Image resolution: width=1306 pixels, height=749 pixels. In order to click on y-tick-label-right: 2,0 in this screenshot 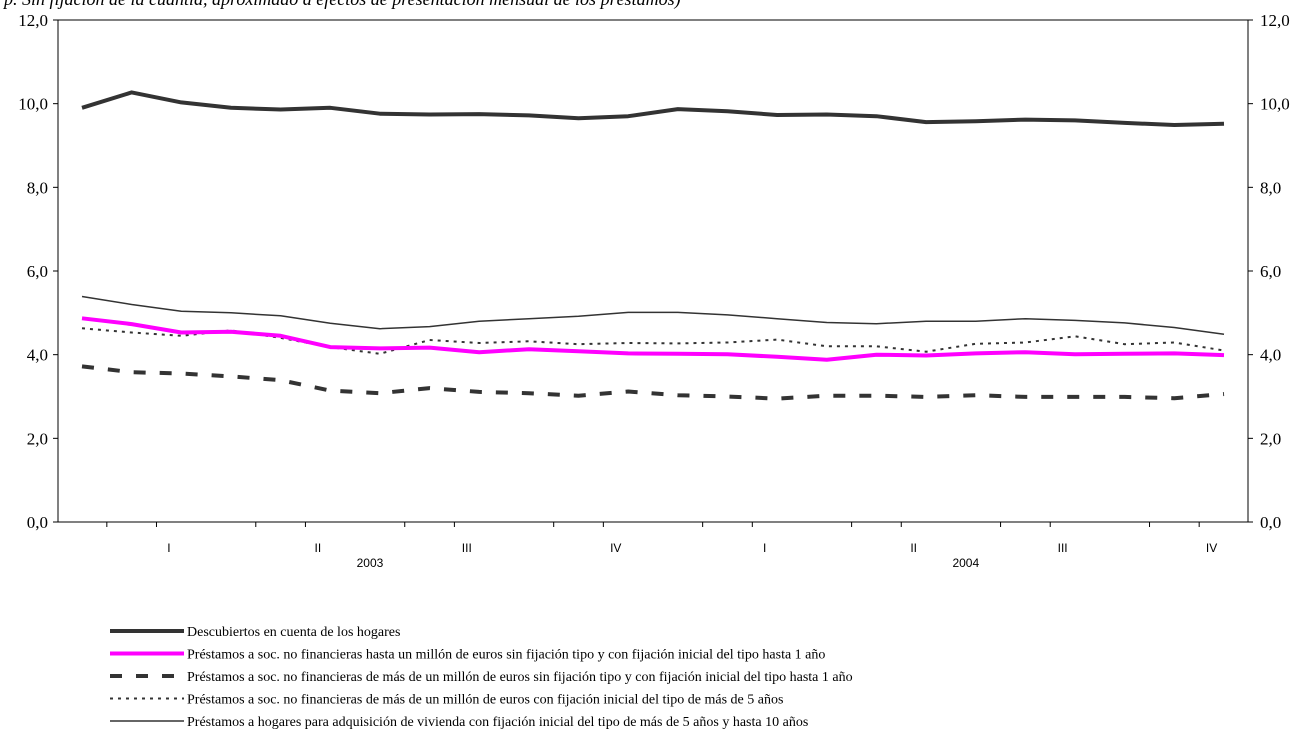, I will do `click(1270, 438)`.